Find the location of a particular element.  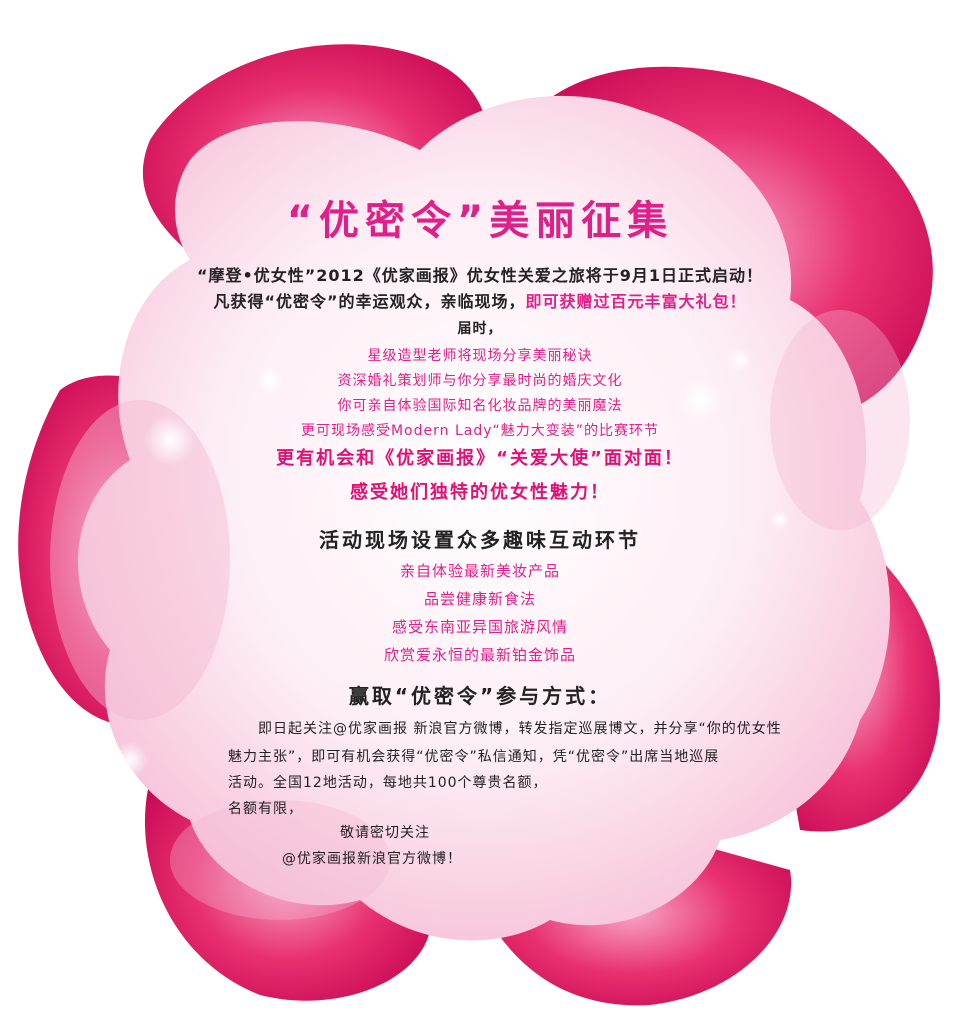

intro-line-3: 届时， is located at coordinates (480, 329).